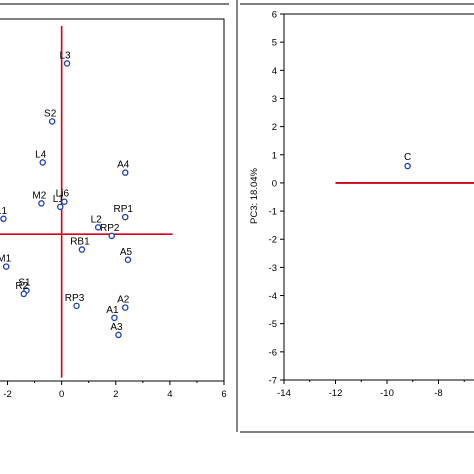 This screenshot has width=474, height=474. I want to click on y-tick-label: -1, so click(273, 212).